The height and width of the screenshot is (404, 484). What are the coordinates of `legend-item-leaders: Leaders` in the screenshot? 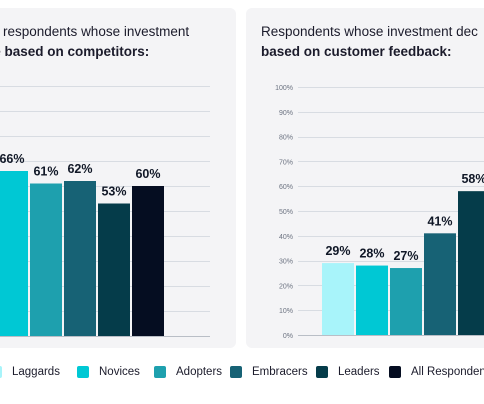 It's located at (348, 372).